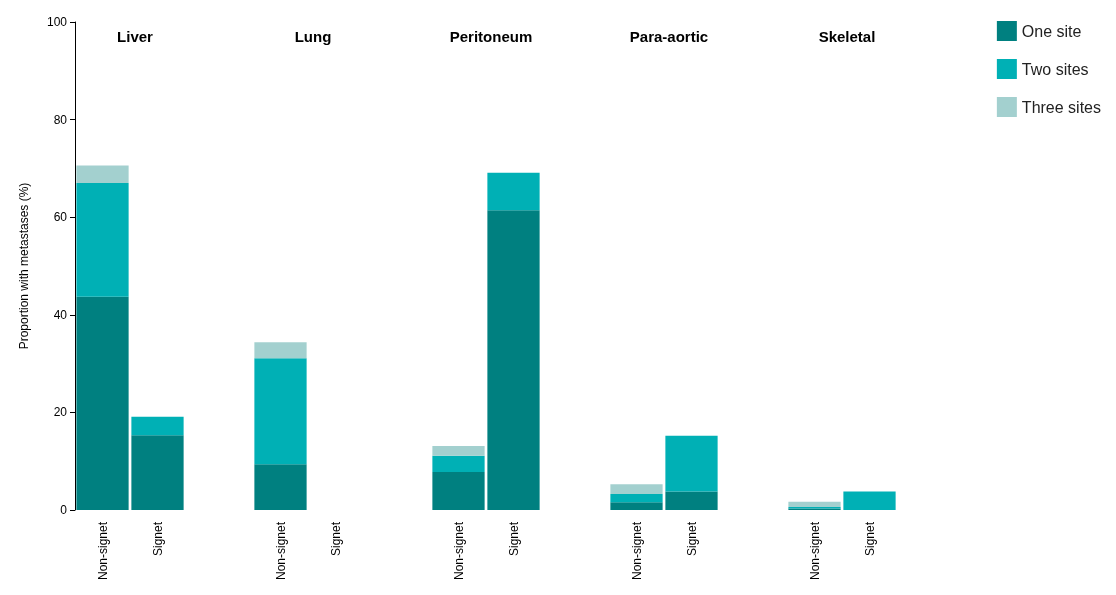  I want to click on chart-title: Skeletal, so click(847, 36).